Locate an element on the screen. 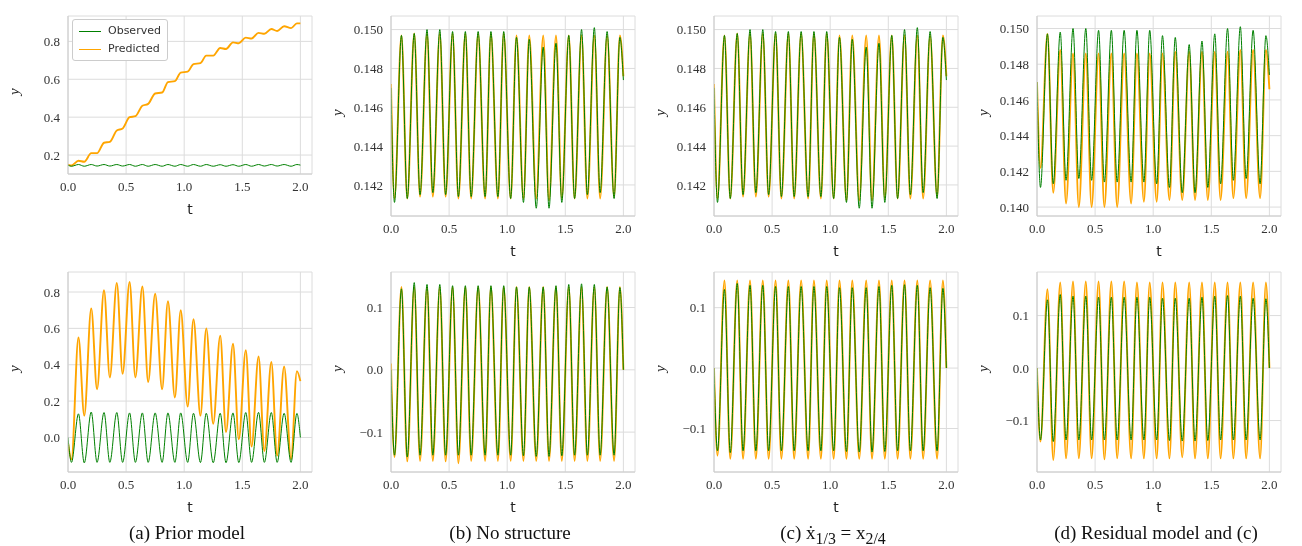 The image size is (1302, 546). legend-label: Predicted is located at coordinates (134, 49).